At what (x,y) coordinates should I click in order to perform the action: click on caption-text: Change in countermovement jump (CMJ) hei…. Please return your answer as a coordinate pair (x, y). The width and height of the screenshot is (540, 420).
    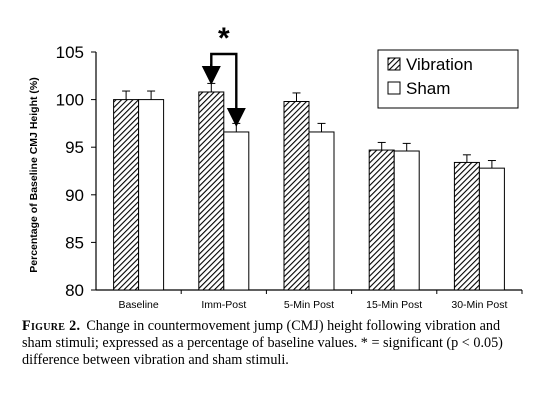
    Looking at the image, I should click on (262, 343).